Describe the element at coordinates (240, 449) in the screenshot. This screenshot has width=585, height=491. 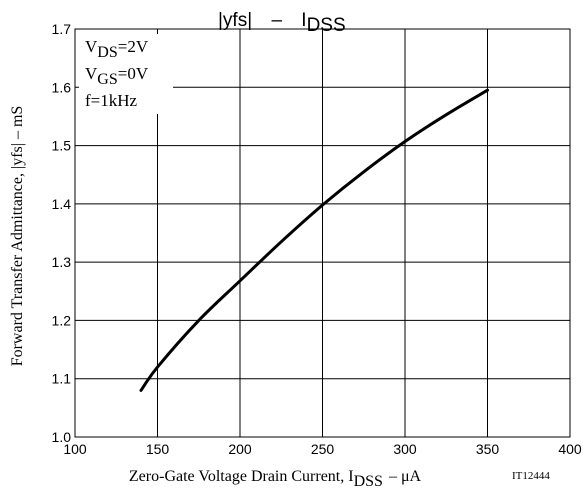
I see `x-tick-label: 200` at that location.